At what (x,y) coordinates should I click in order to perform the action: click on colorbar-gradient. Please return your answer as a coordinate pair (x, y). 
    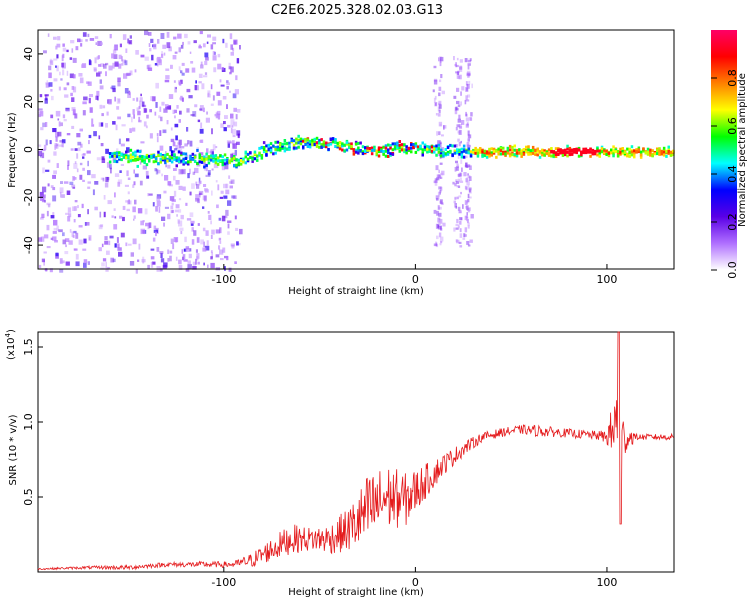
    Looking at the image, I should click on (724, 150).